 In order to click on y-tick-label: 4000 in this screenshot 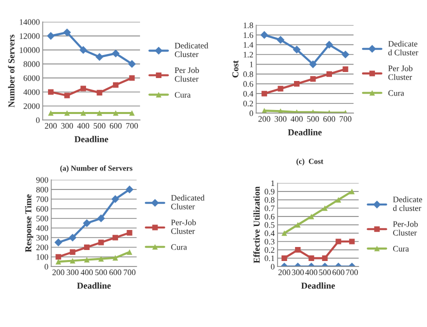, I will do `click(31, 92)`.